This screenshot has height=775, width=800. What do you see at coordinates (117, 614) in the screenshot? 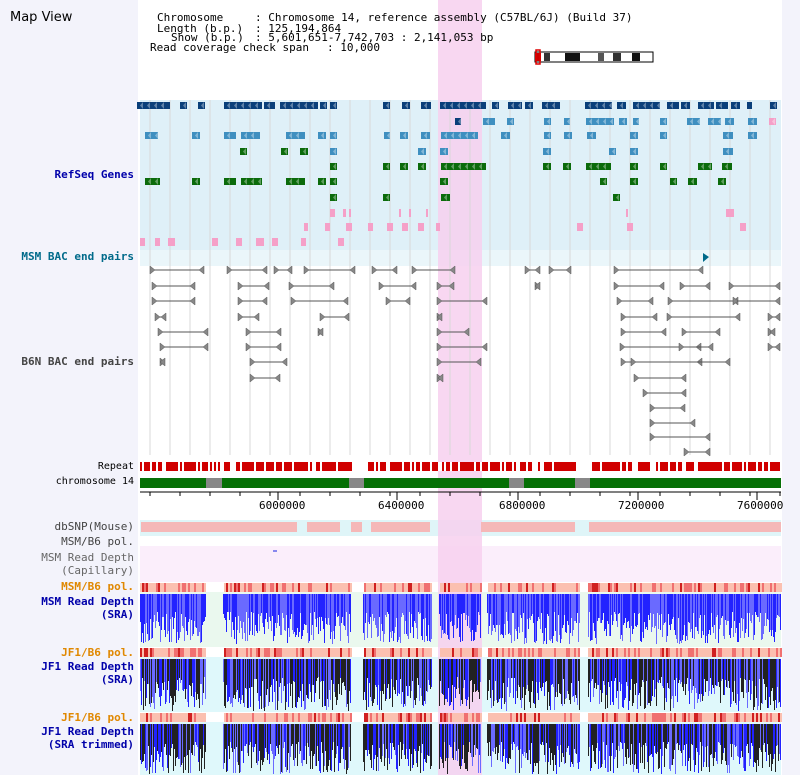
I see `msm-depth-sra-label-2: (SRA)` at bounding box center [117, 614].